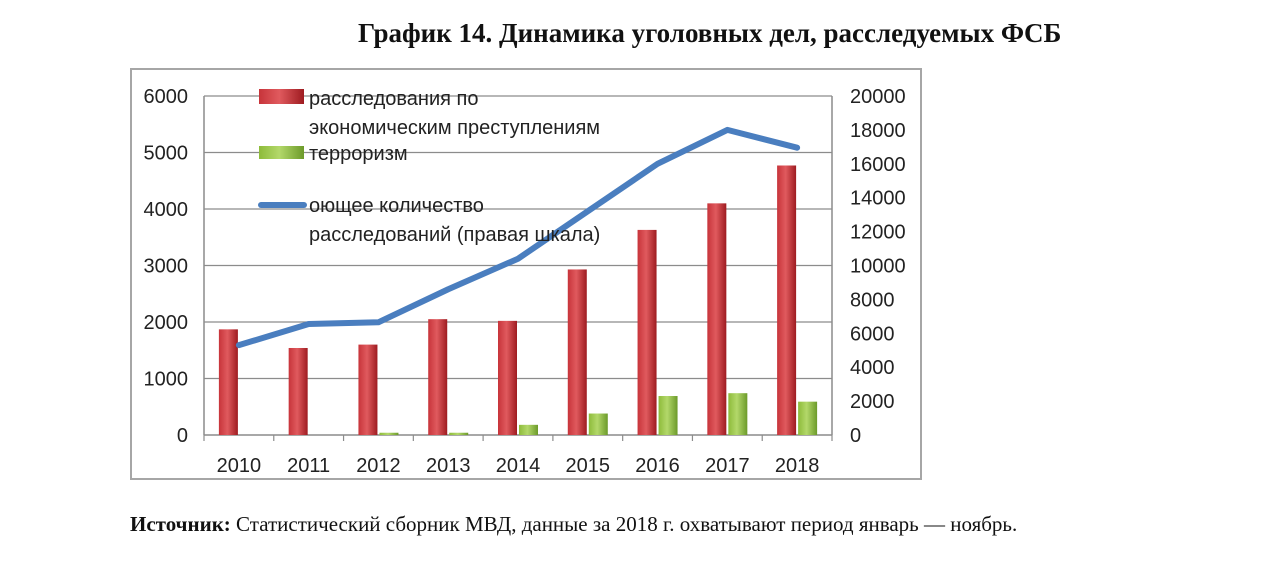 This screenshot has height=564, width=1280. I want to click on y-right-tick-label: 12000, so click(878, 233).